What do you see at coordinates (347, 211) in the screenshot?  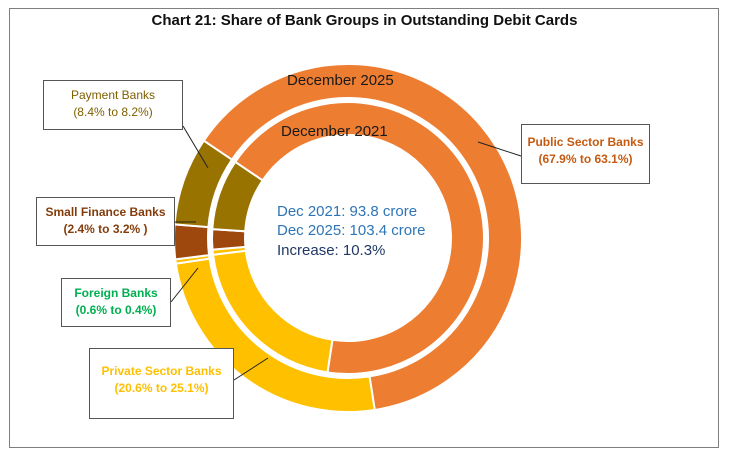 I see `center-text-dec-2021: Dec 2021: 93.8 crore` at bounding box center [347, 211].